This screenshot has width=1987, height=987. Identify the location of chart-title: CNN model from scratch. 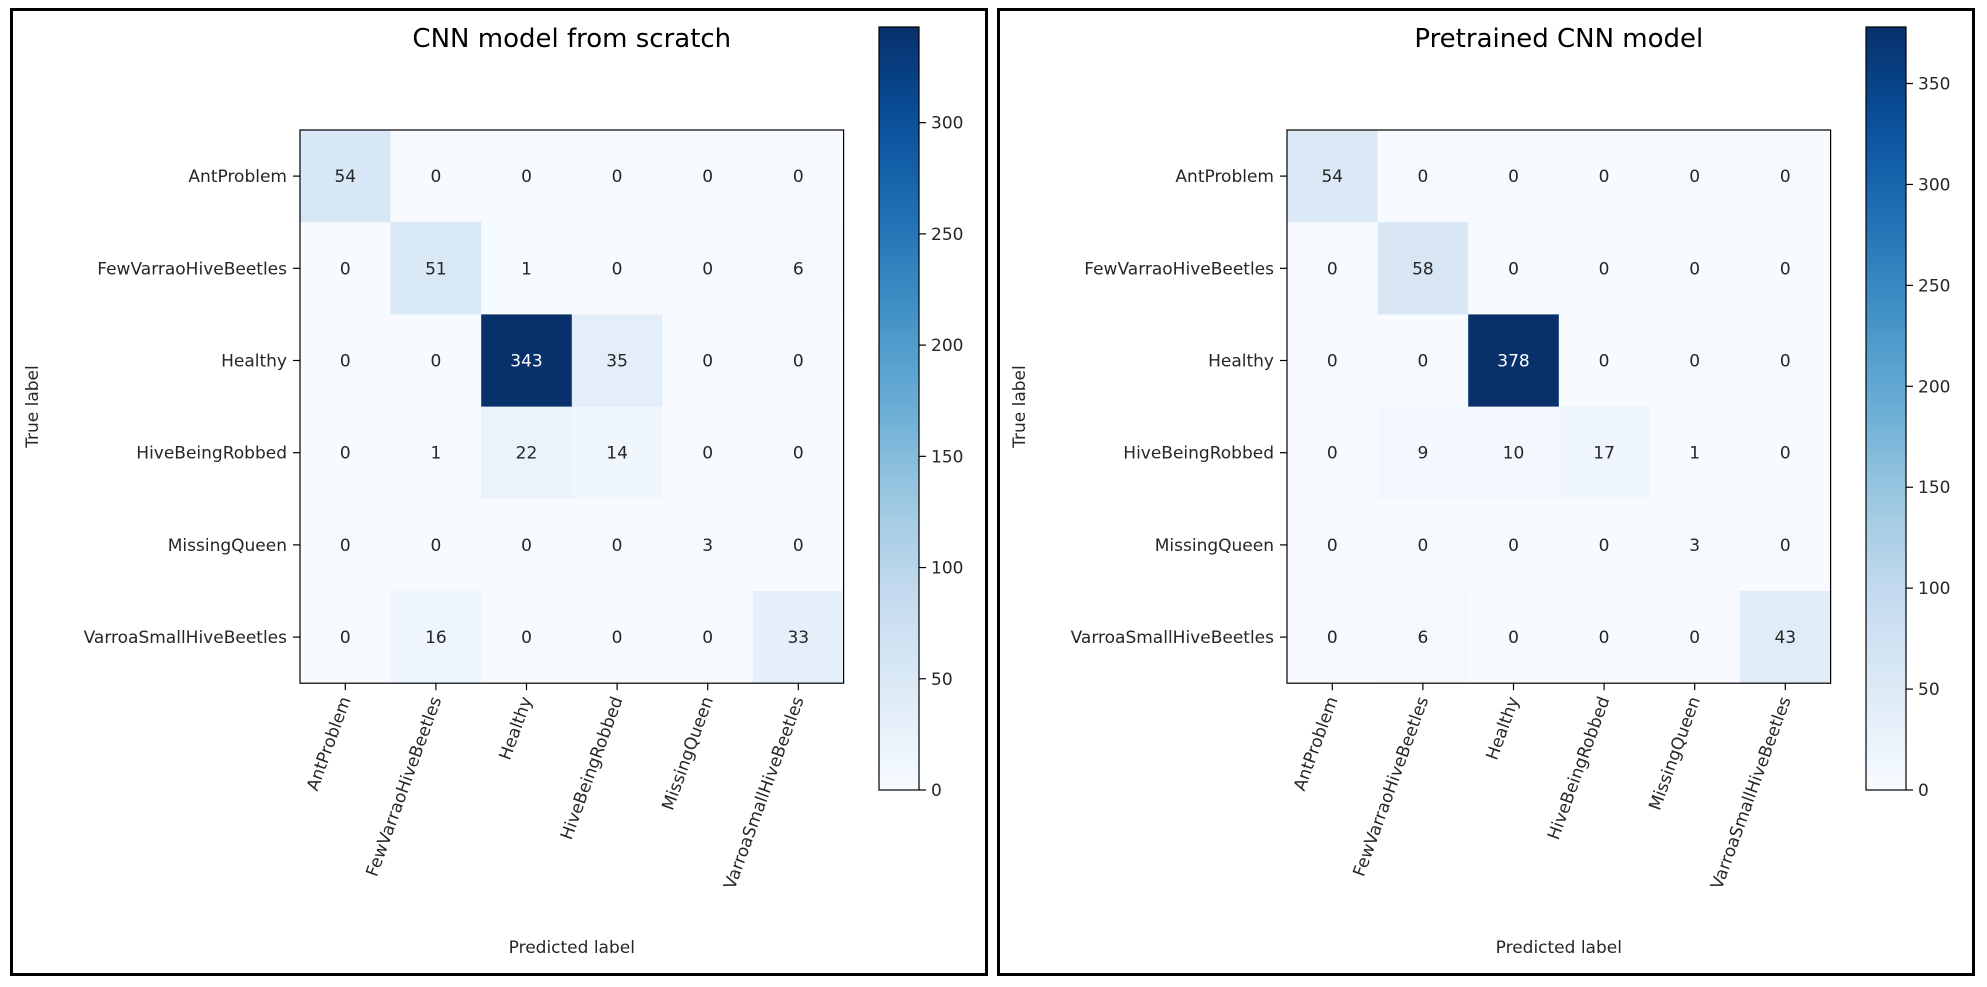
(571, 39).